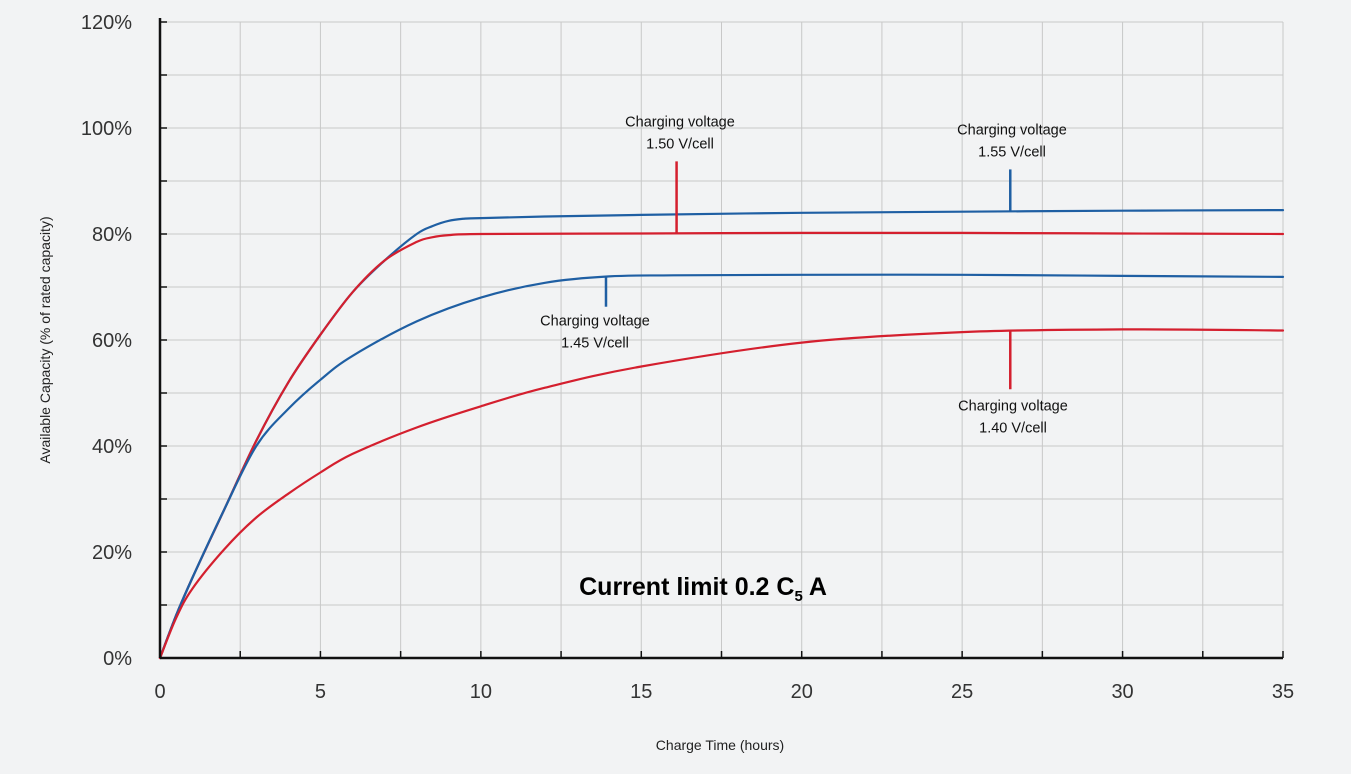  Describe the element at coordinates (815, 587) in the screenshot. I see `current-limit-suffix: A` at that location.